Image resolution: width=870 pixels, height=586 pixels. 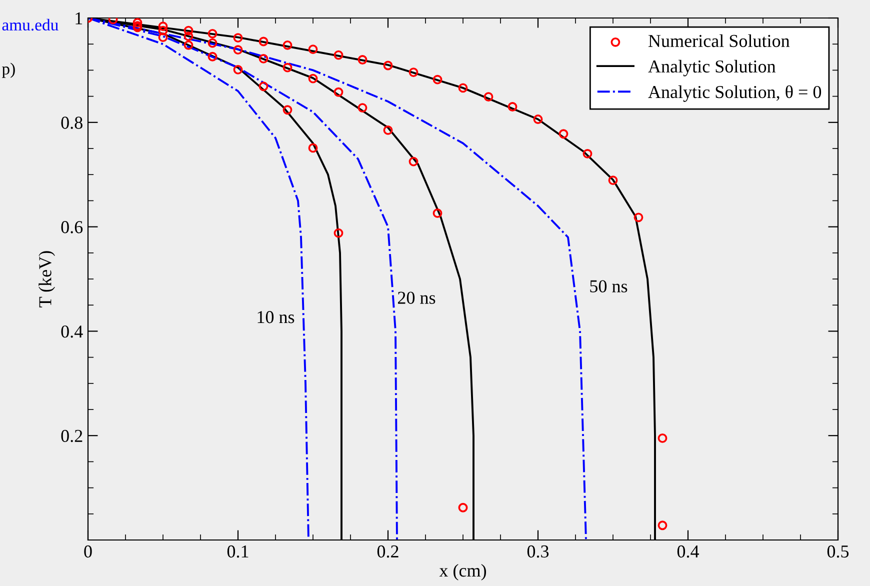 I want to click on x-tick-label: 0.4, so click(x=688, y=551).